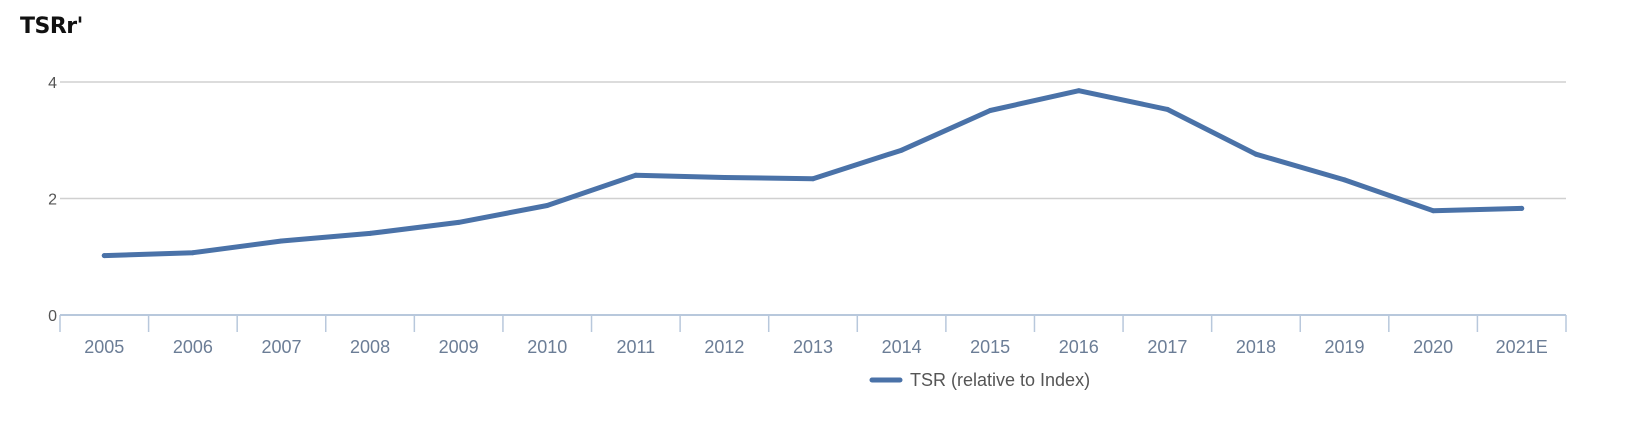 This screenshot has height=438, width=1626. Describe the element at coordinates (52, 83) in the screenshot. I see `y-tick-label: 4` at that location.